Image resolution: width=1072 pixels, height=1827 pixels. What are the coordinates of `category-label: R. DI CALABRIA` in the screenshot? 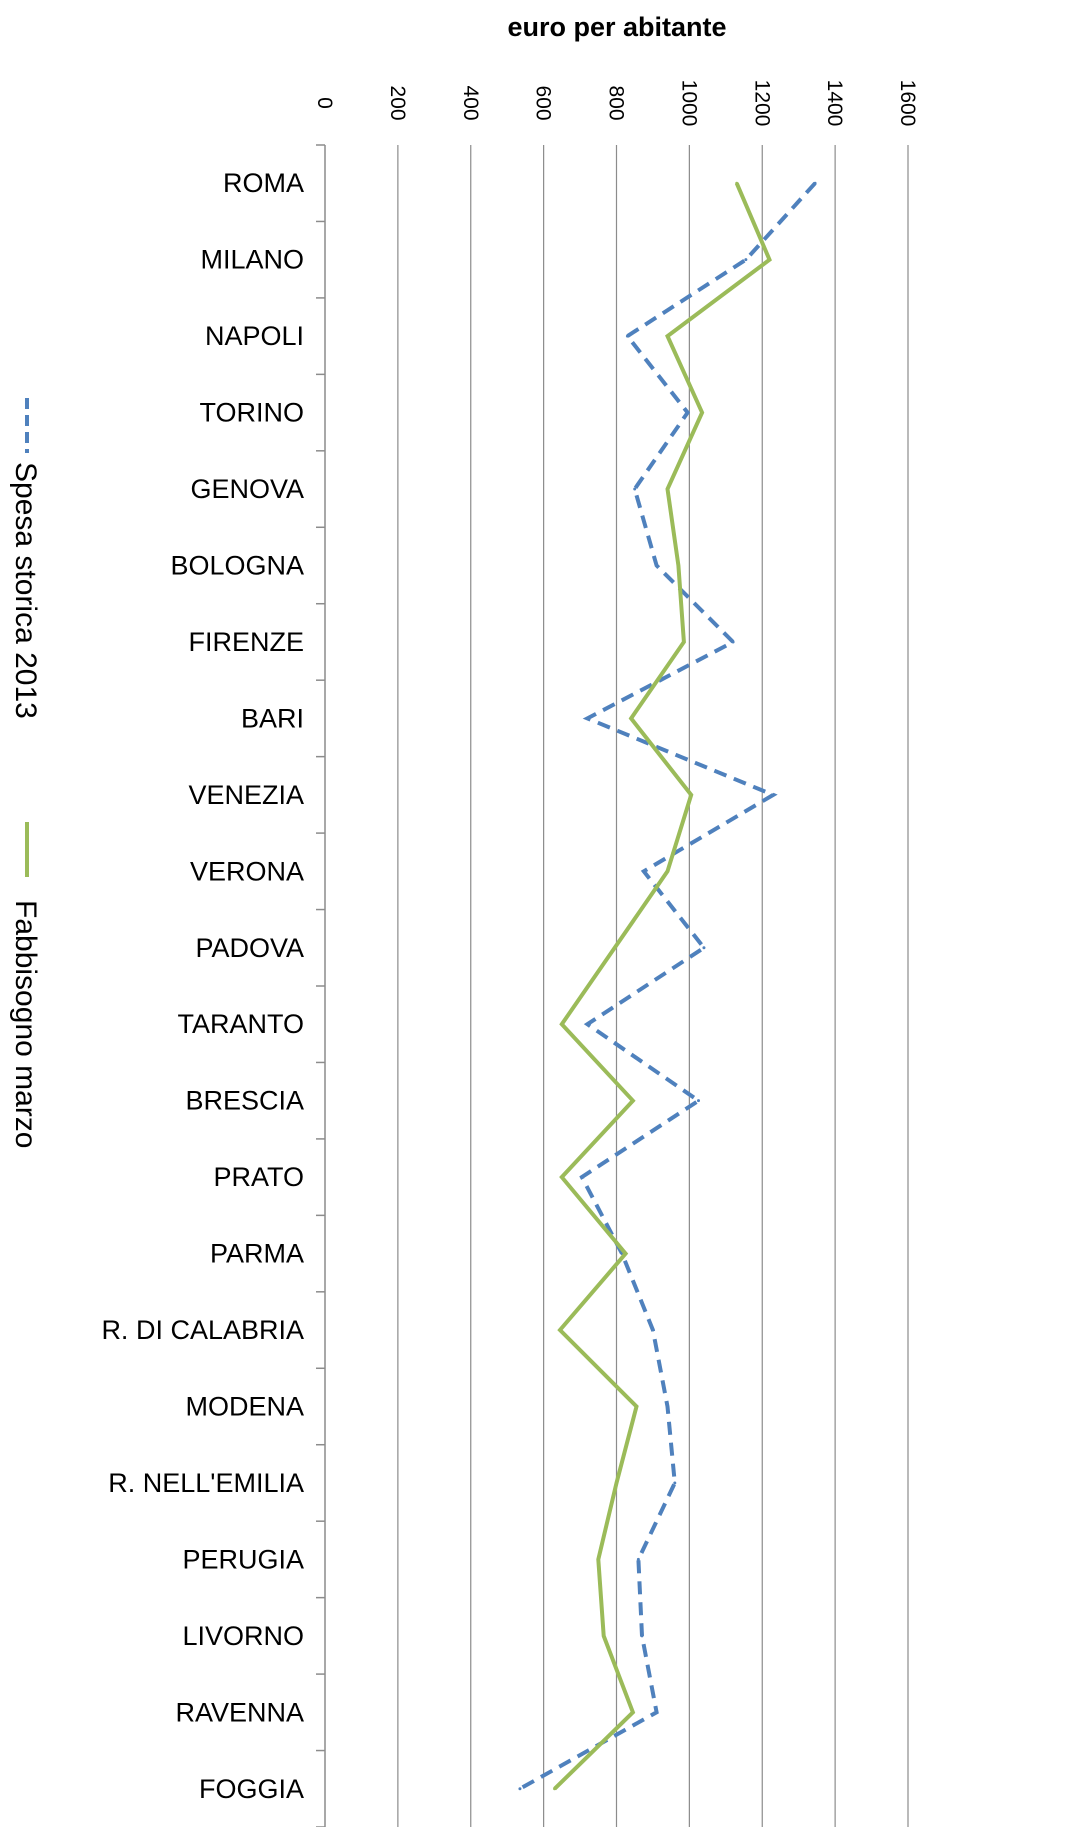 It's located at (202, 1330).